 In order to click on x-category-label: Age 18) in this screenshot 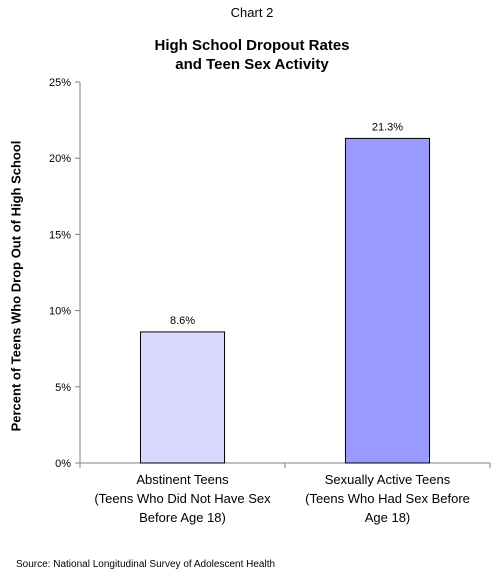, I will do `click(388, 517)`.